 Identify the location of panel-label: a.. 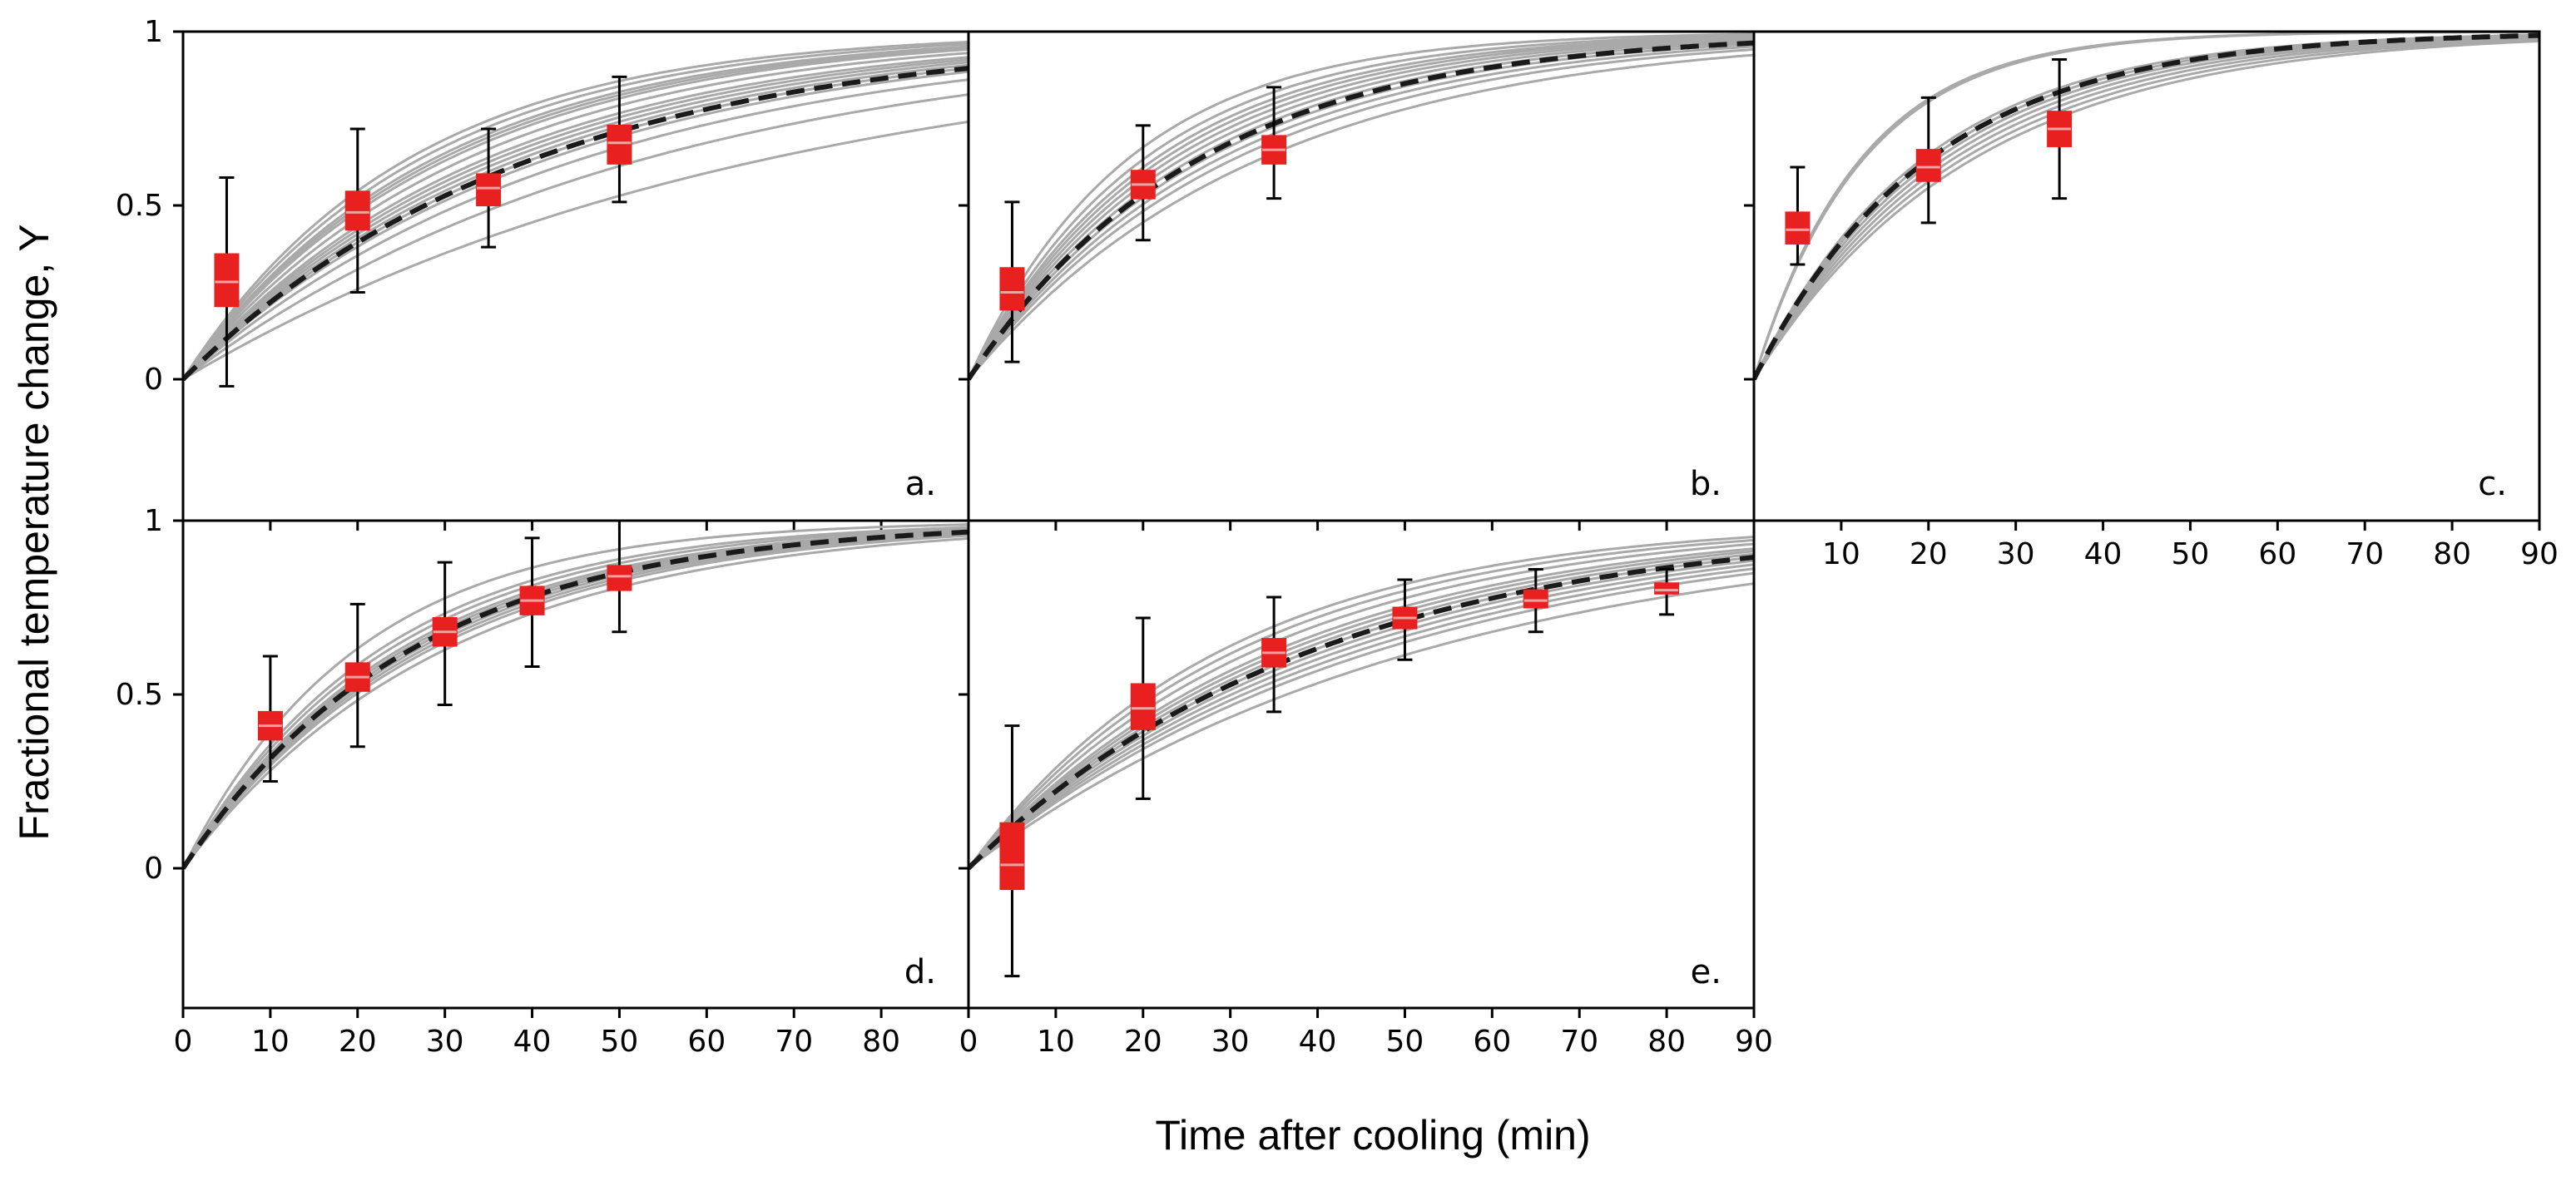
(921, 484).